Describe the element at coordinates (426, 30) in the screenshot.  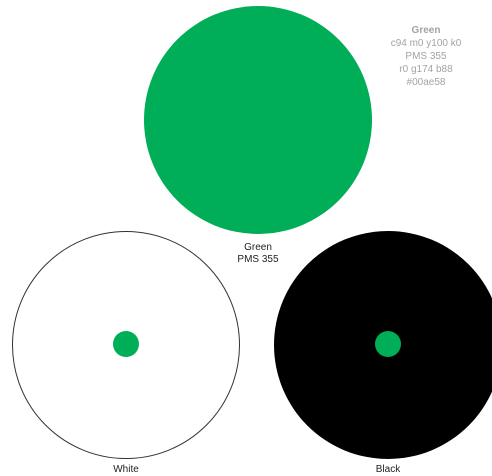
I see `spec-color-name: Green` at that location.